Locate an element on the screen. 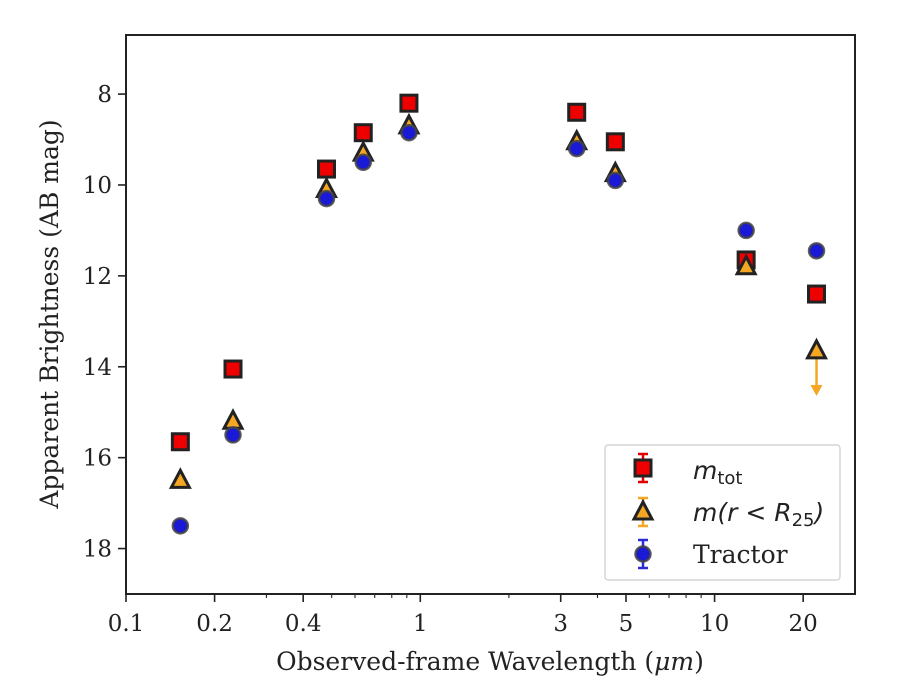  x-tick-label: 0.4 is located at coordinates (303, 624).